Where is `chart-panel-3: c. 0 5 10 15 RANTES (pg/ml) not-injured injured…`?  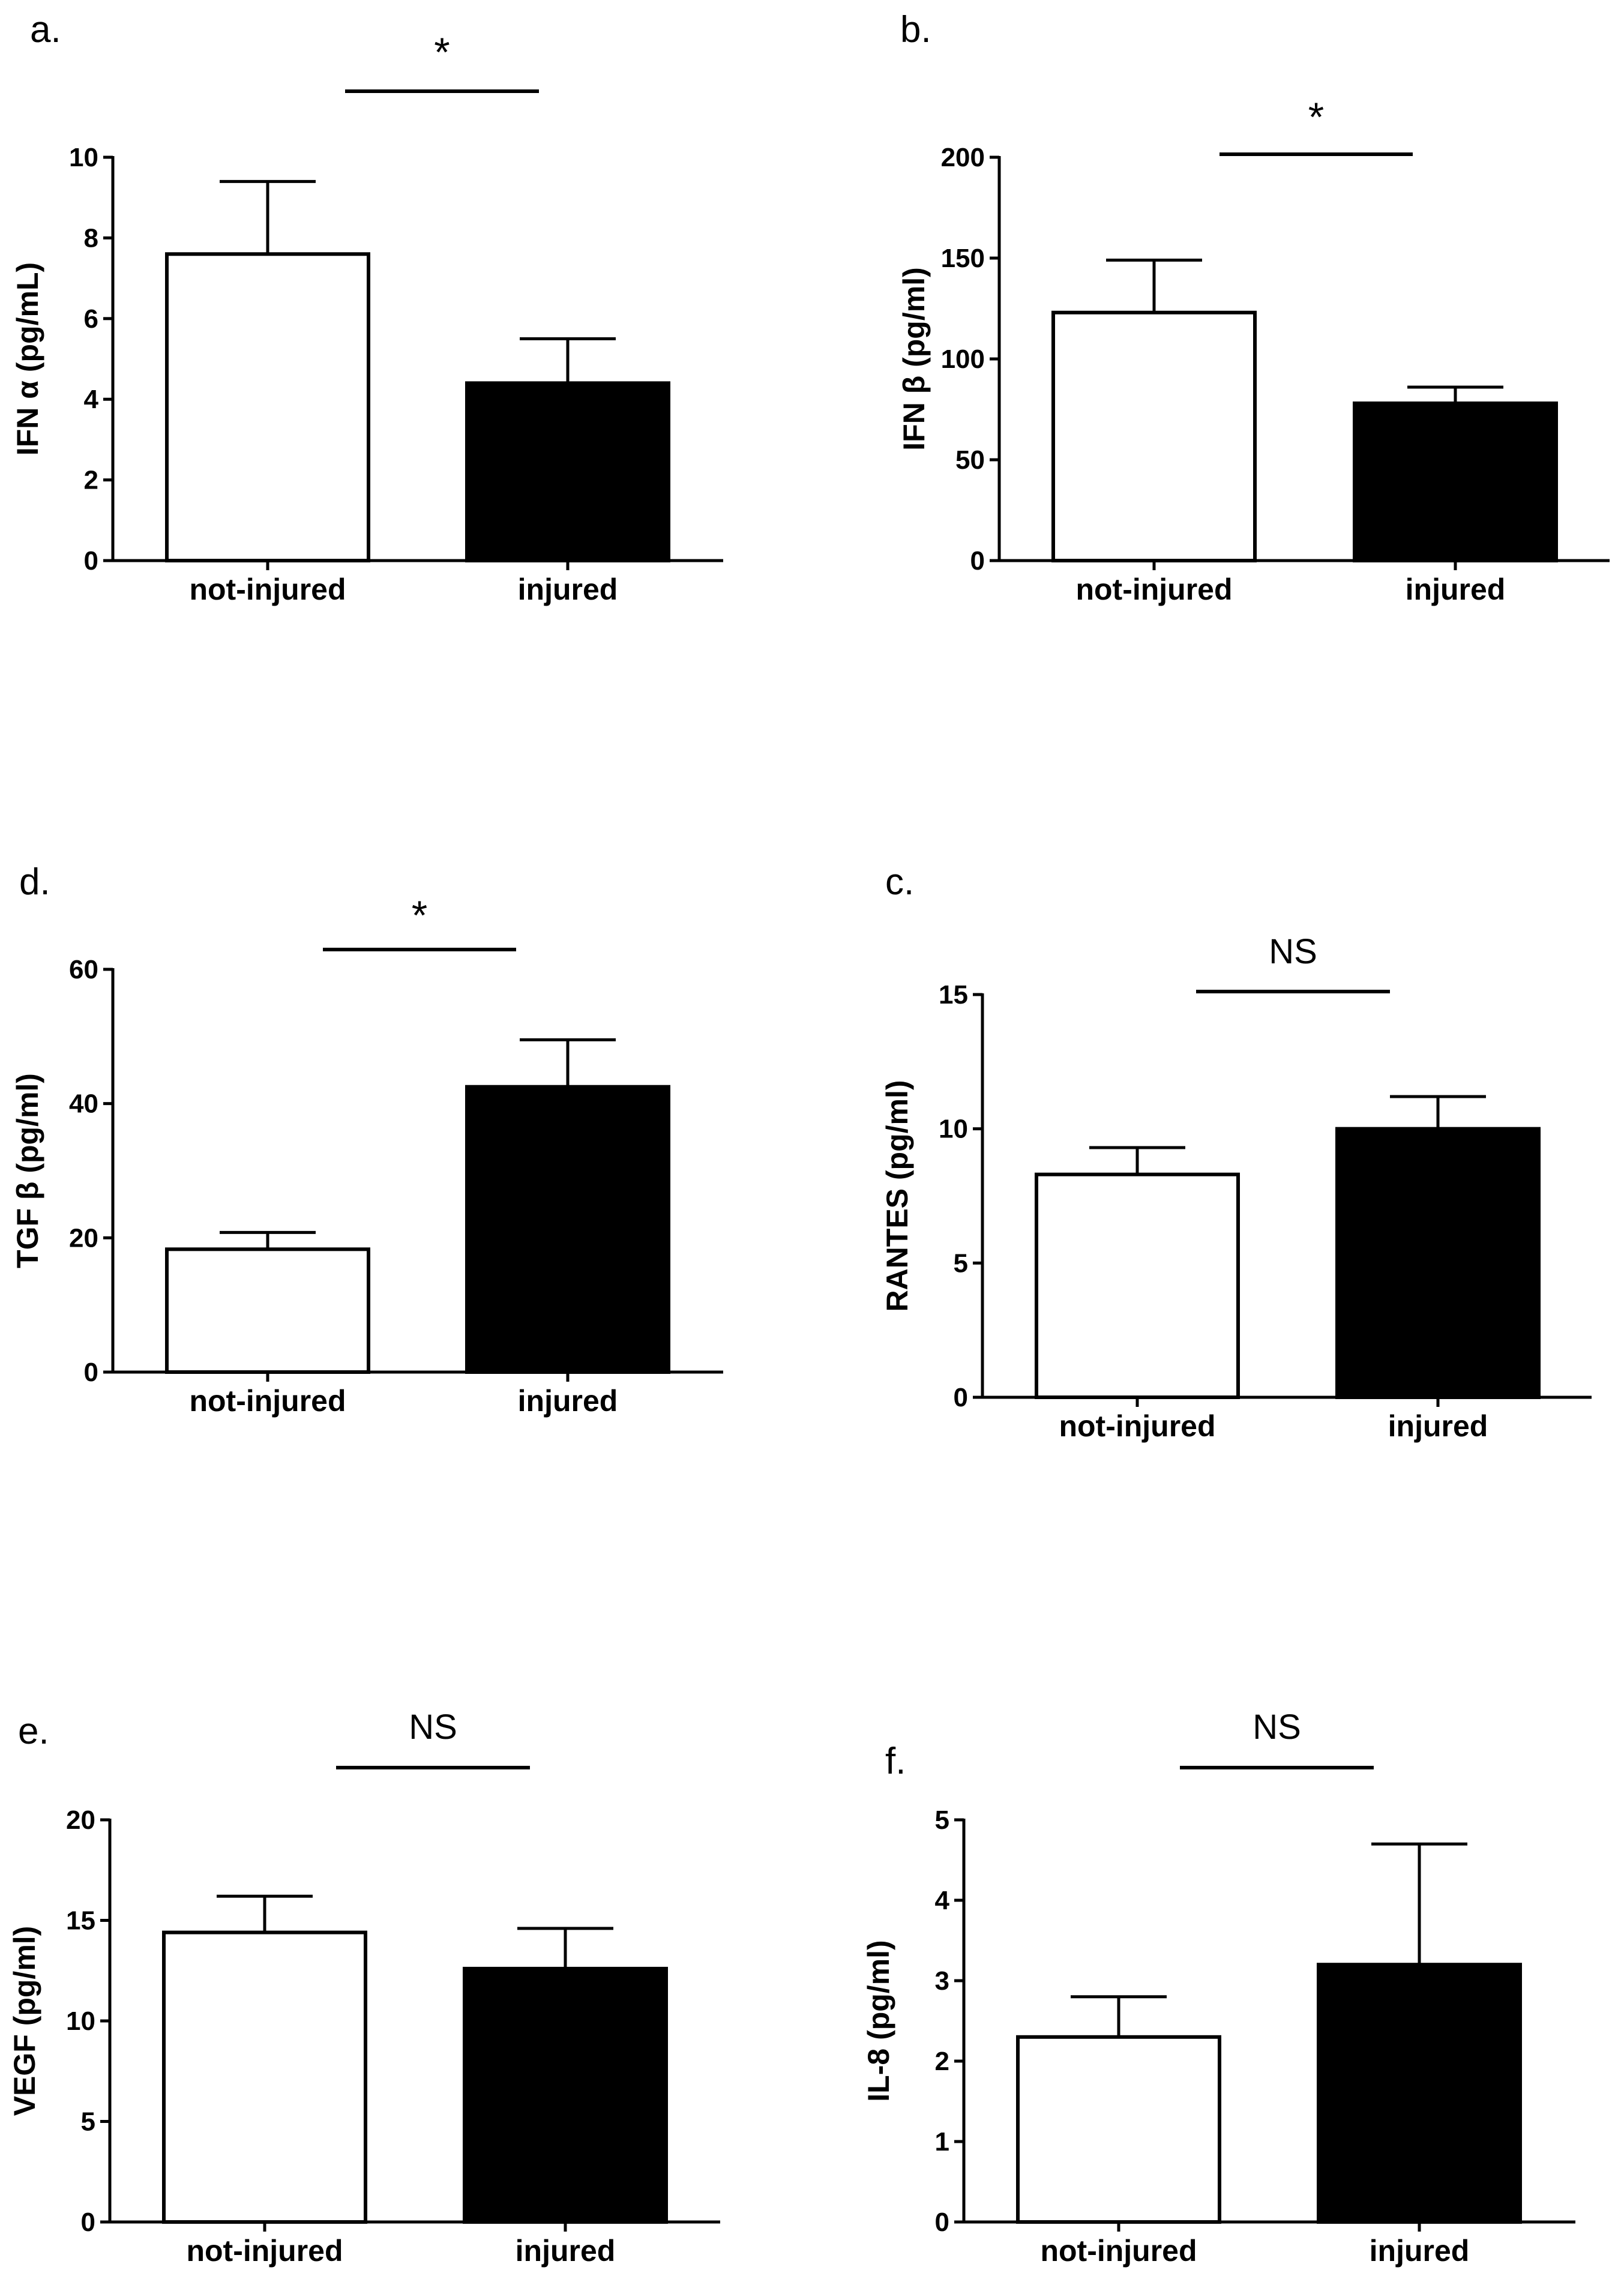
chart-panel-3: c. 0 5 10 15 RANTES (pg/ml) not-injured injured… is located at coordinates (1236, 1152).